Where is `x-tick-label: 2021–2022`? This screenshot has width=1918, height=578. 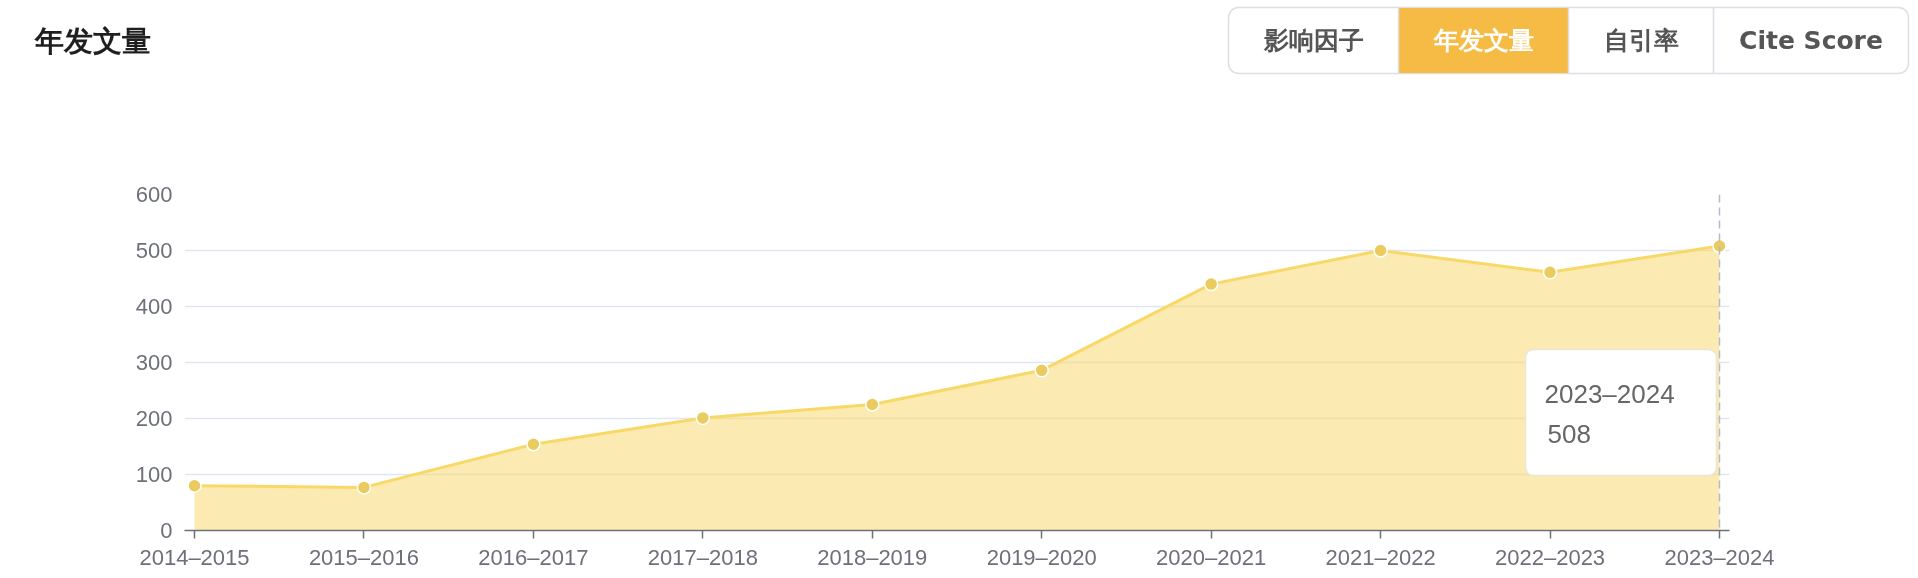
x-tick-label: 2021–2022 is located at coordinates (1380, 557).